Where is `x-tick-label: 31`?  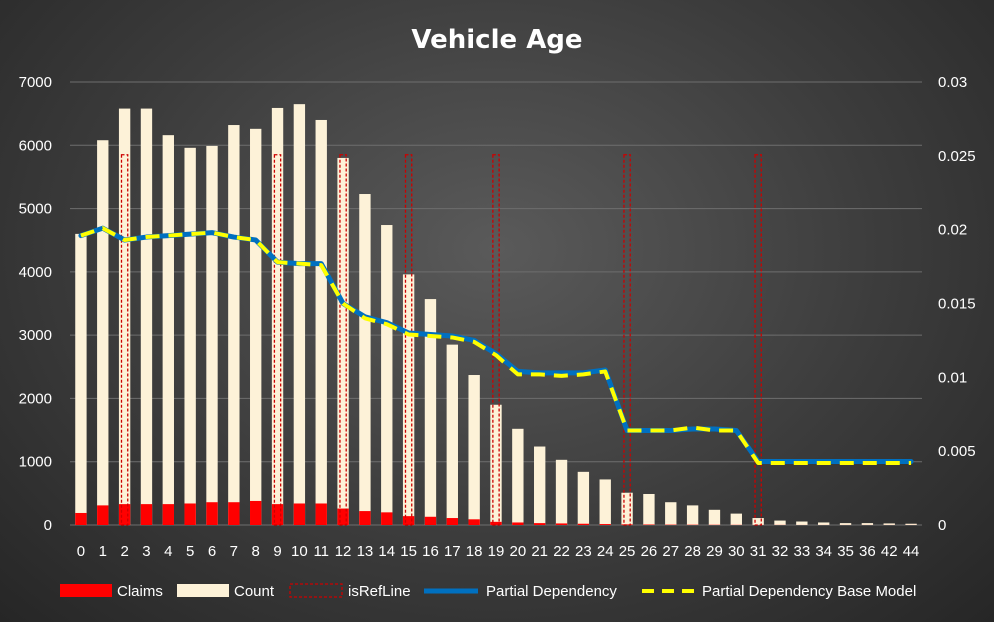 x-tick-label: 31 is located at coordinates (758, 551).